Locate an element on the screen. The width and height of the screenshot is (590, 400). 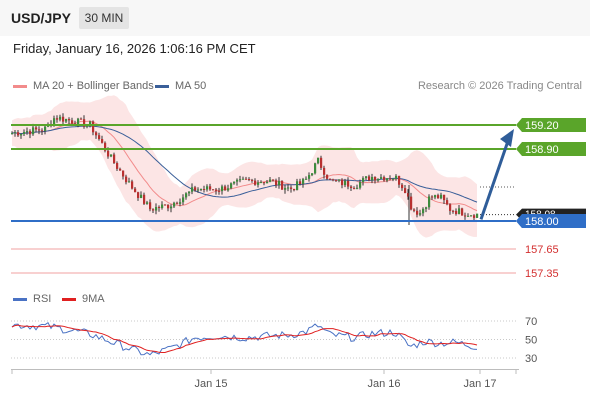
rsi-legend-swatch is located at coordinates (20, 299).